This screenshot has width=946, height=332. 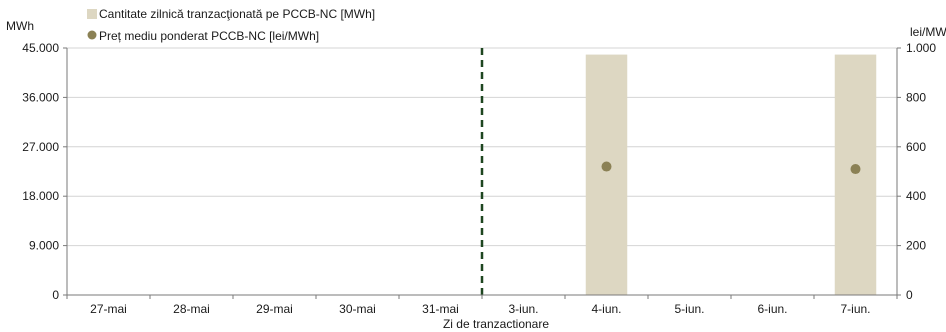 I want to click on y-axis-right: 0 200 400 600 800 1.000, so click(x=916, y=171).